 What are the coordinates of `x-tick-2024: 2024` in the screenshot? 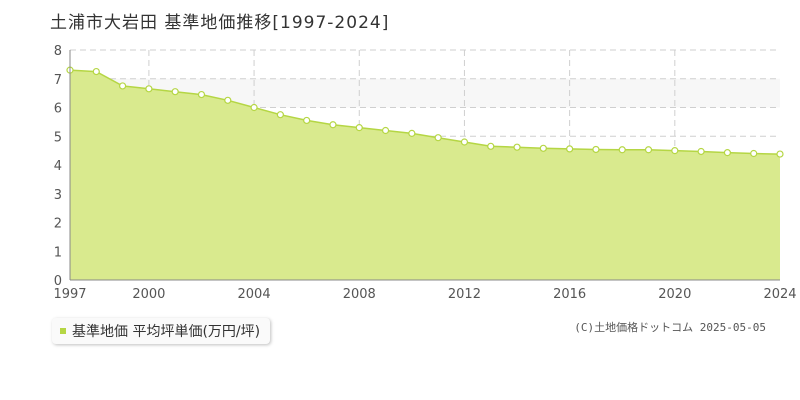 It's located at (779, 294).